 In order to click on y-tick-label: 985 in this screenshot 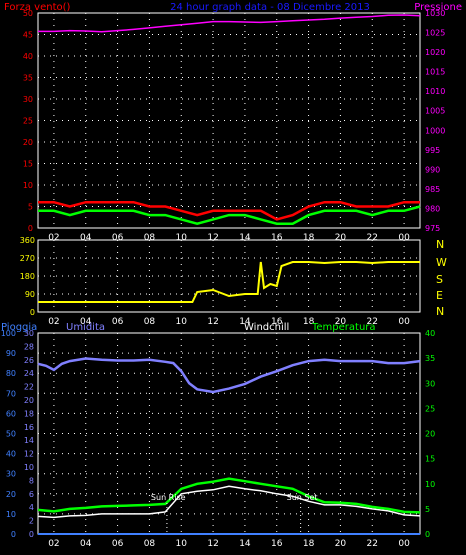, I will do `click(432, 189)`.